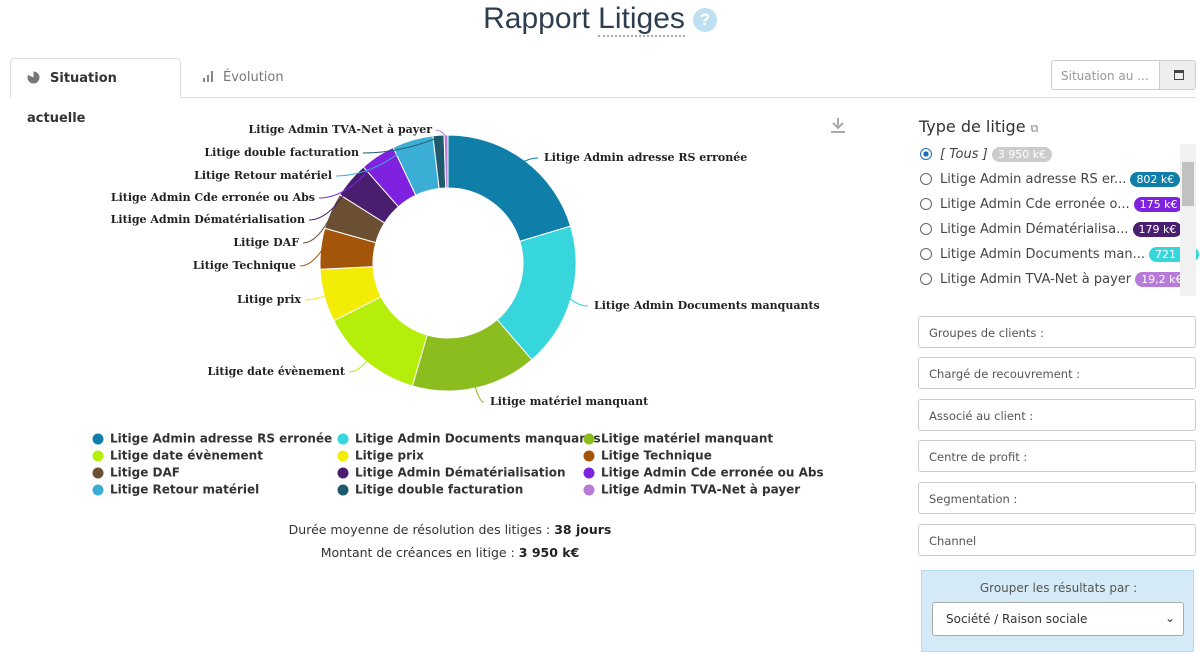 The height and width of the screenshot is (652, 1200). What do you see at coordinates (1157, 229) in the screenshot?
I see `badge: 179 k€` at bounding box center [1157, 229].